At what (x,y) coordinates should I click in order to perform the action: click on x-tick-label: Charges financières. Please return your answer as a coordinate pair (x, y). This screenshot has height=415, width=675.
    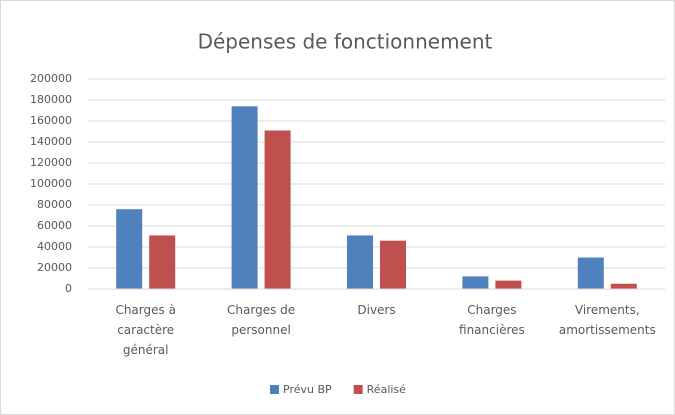
    Looking at the image, I should click on (492, 320).